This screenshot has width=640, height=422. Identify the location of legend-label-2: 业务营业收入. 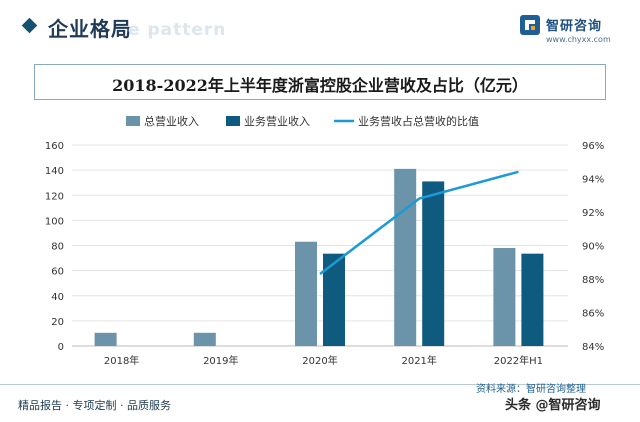
(277, 121).